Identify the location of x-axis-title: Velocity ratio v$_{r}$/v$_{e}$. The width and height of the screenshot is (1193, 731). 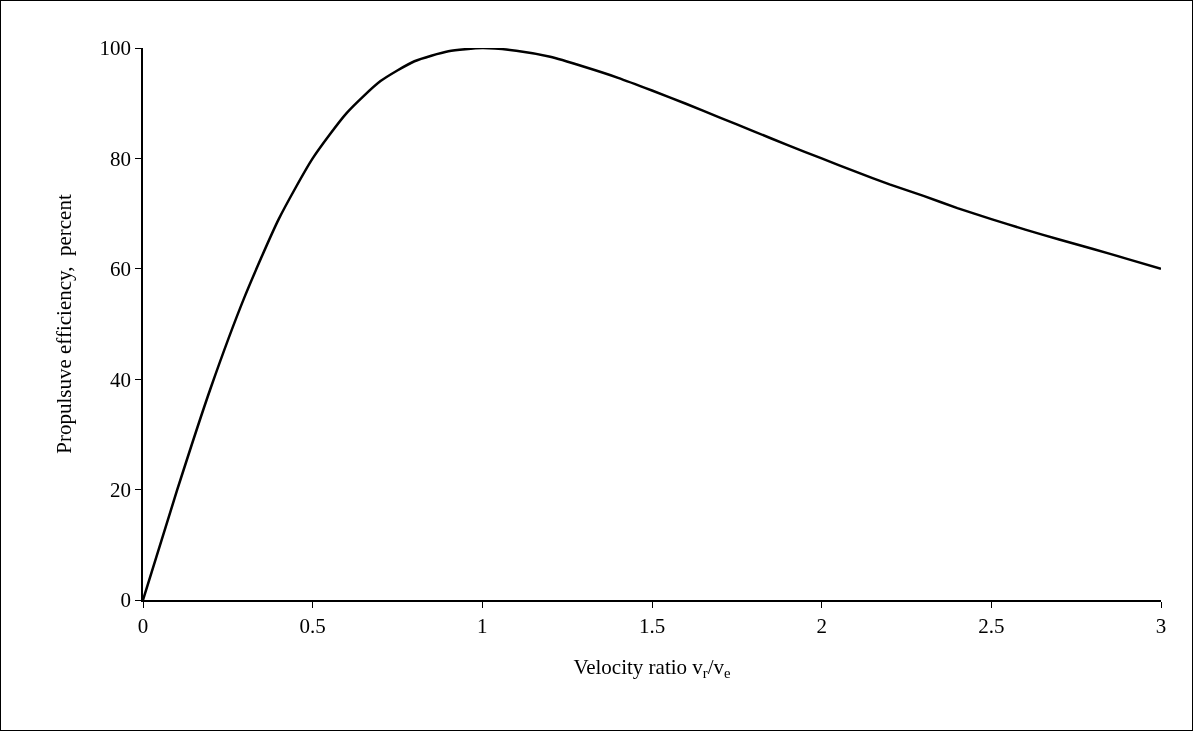
(652, 668).